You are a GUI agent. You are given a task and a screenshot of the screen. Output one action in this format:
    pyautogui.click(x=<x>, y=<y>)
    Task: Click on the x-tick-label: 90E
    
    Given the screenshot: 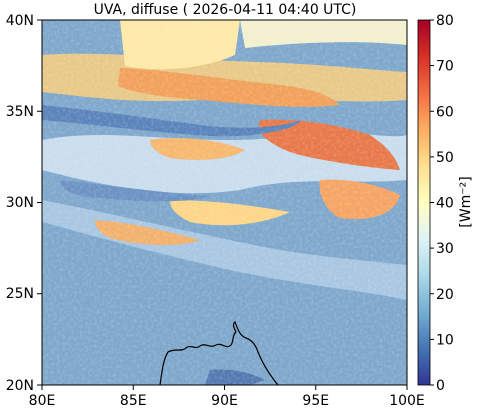 What is the action you would take?
    pyautogui.click(x=224, y=401)
    